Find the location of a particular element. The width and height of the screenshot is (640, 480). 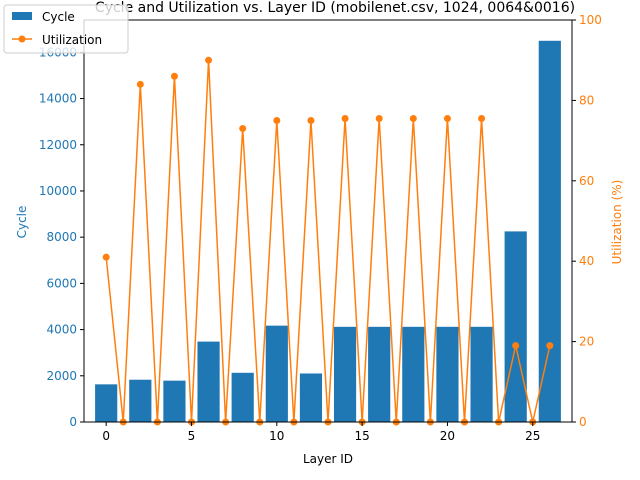

legend-box is located at coordinates (66, 29).